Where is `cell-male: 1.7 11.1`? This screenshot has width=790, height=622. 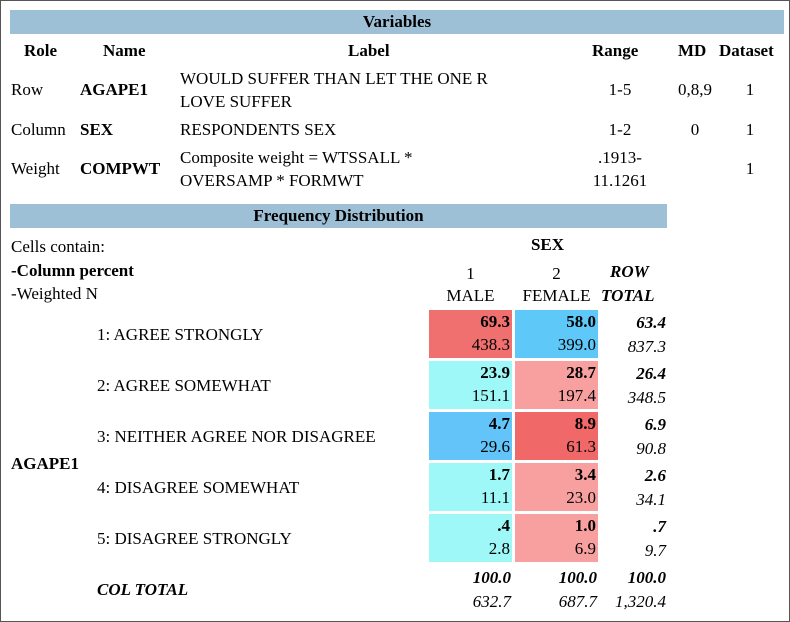
cell-male: 1.7 11.1 is located at coordinates (470, 487).